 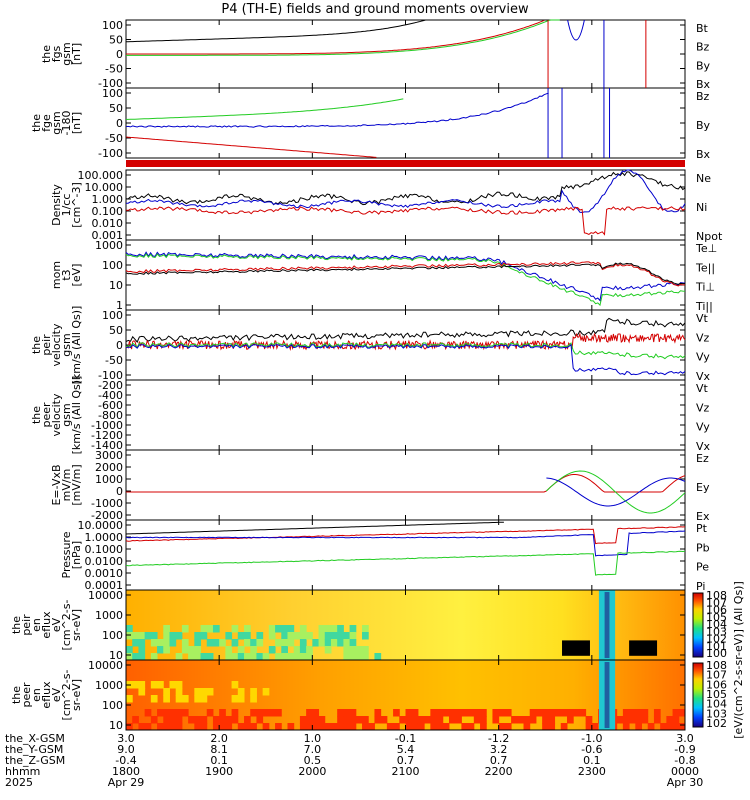 I want to click on x-tick-label: -0.9, so click(x=684, y=749).